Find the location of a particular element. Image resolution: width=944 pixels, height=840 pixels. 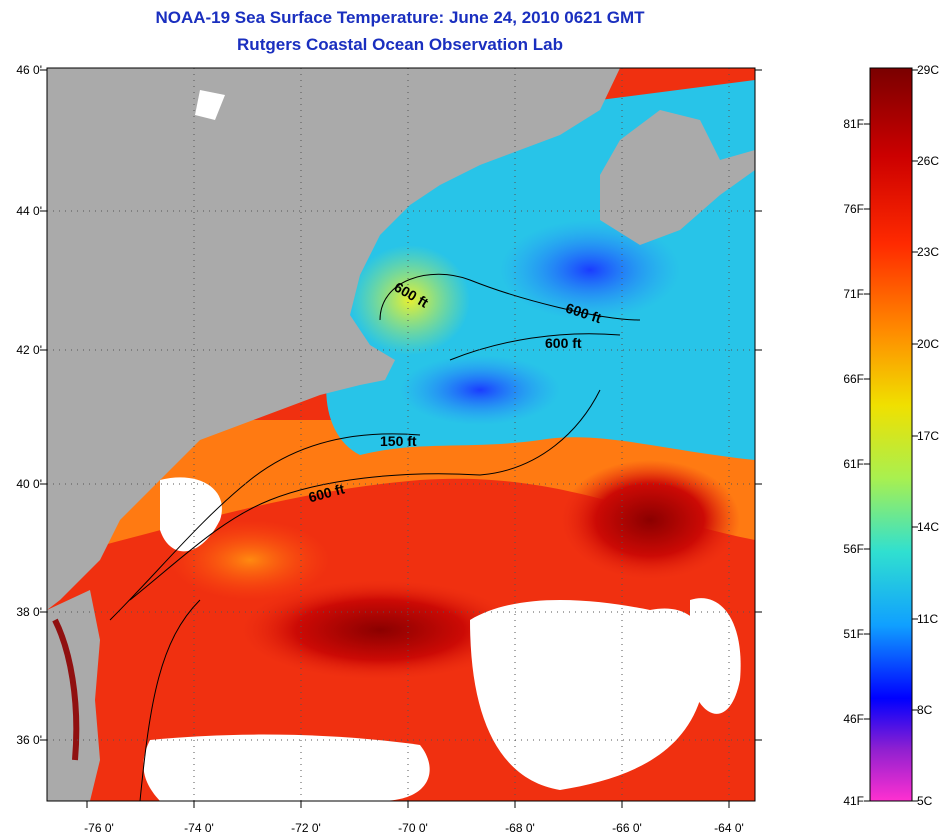

lat-label-36: 36 0' is located at coordinates (29, 740).